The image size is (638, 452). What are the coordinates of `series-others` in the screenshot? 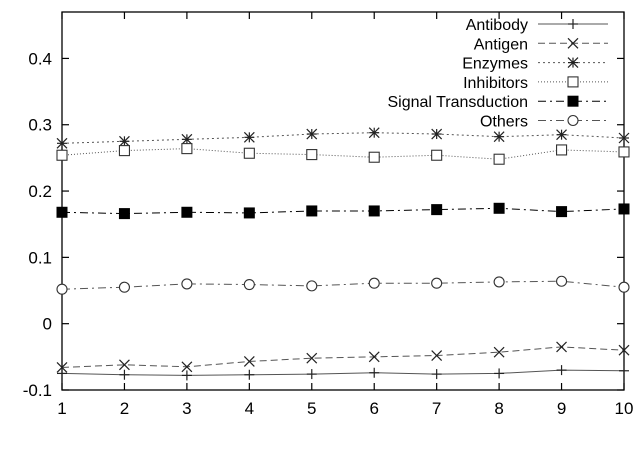 It's located at (343, 285).